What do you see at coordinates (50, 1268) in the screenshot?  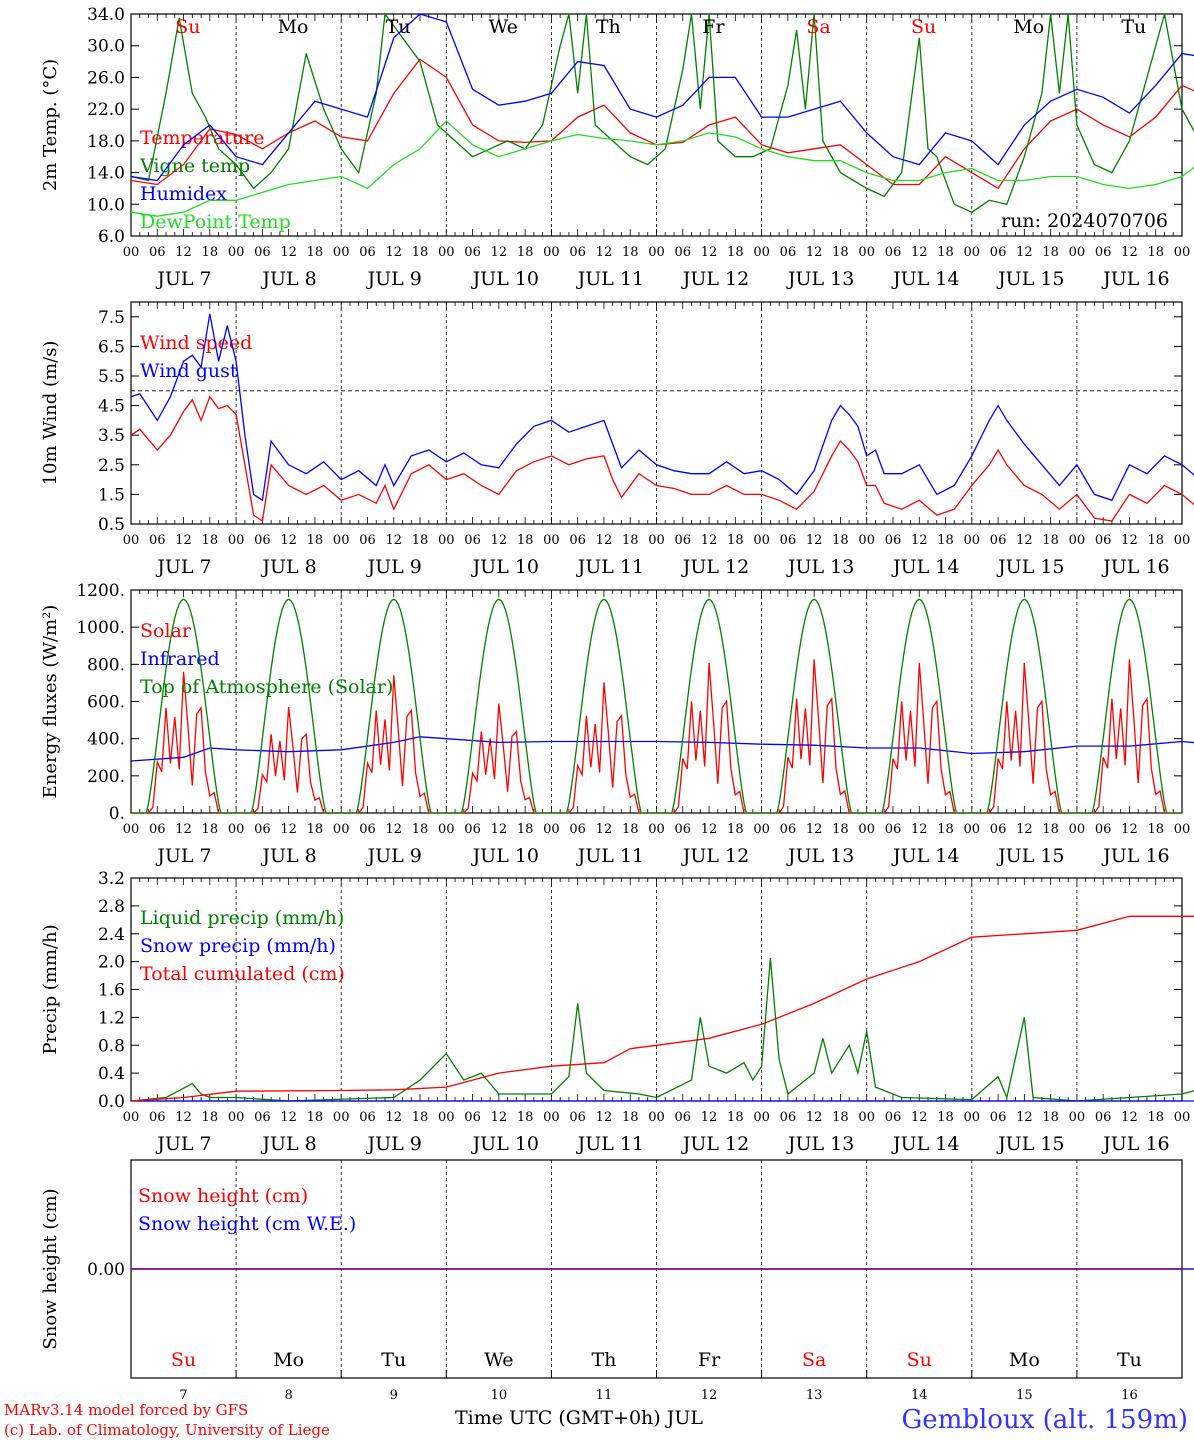 I see `y-axis-label: Snow height (cm)` at bounding box center [50, 1268].